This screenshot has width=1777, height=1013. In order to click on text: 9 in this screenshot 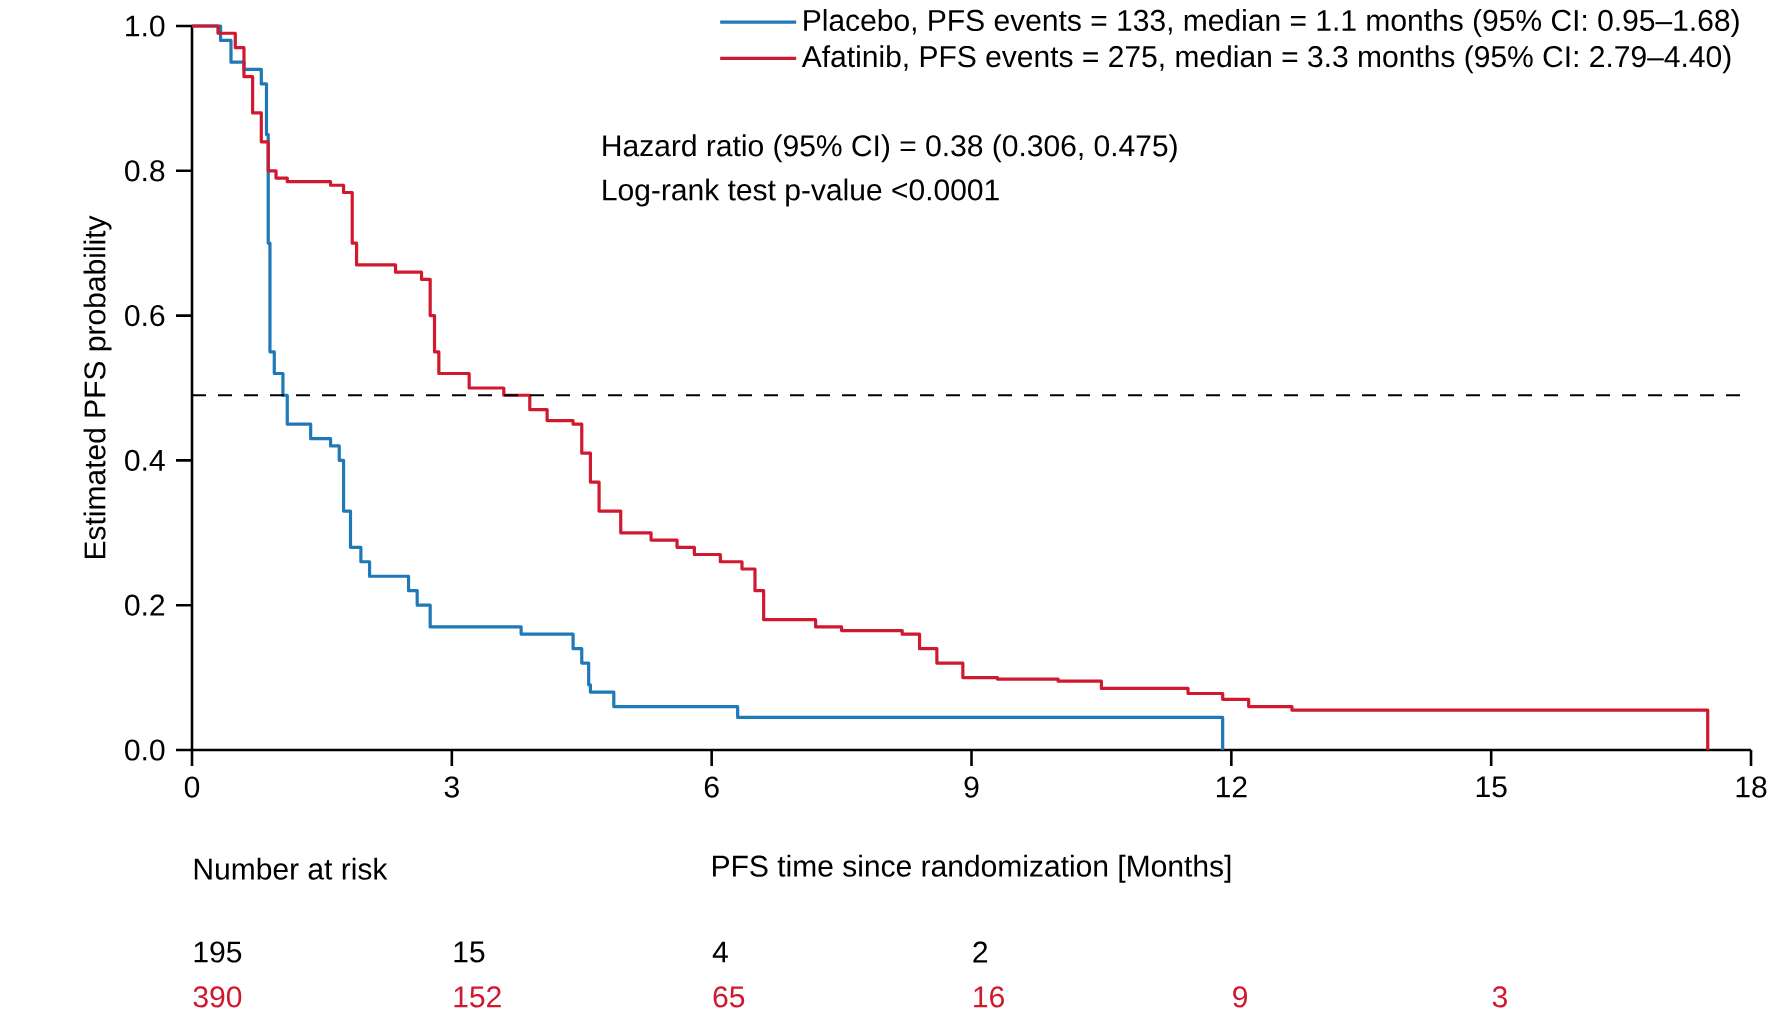, I will do `click(1240, 997)`.